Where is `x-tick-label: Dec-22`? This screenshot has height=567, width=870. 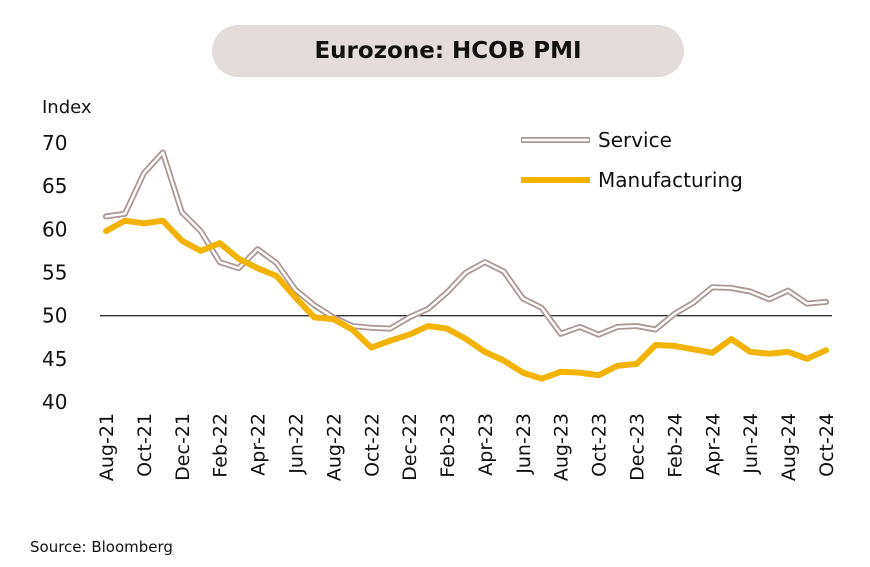 x-tick-label: Dec-22 is located at coordinates (410, 447).